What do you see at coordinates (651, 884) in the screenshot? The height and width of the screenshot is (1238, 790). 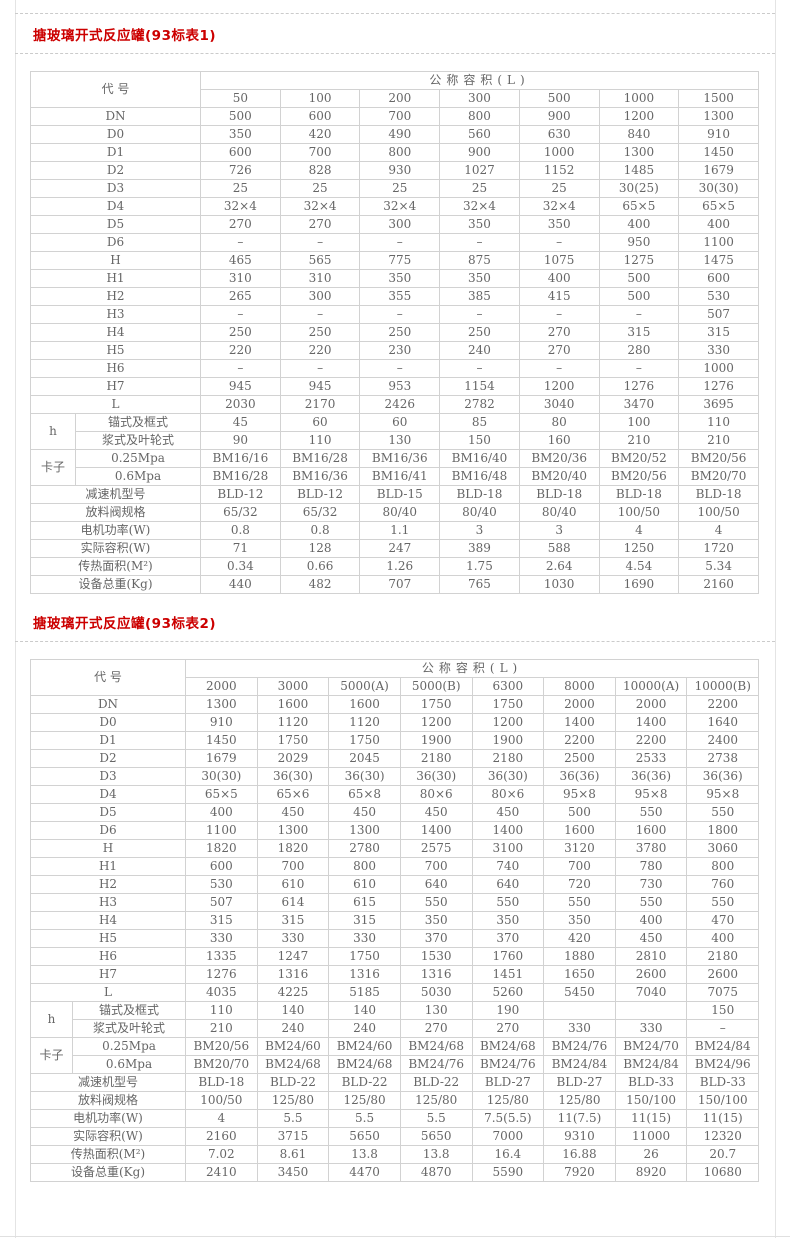 I see `table-cell: 730` at bounding box center [651, 884].